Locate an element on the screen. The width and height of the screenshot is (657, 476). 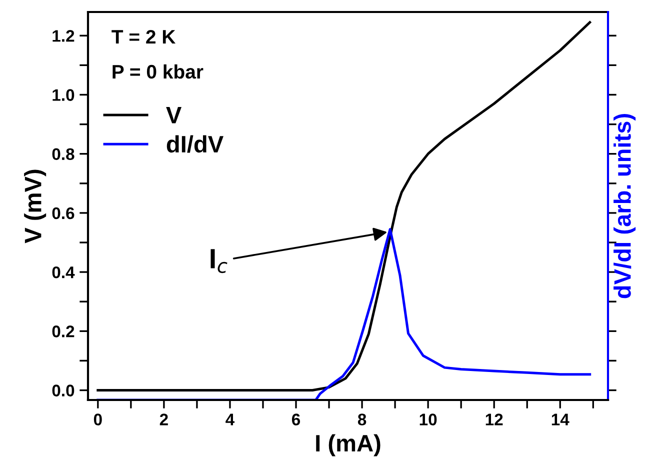
x-axis-title: I (mA) is located at coordinates (348, 445).